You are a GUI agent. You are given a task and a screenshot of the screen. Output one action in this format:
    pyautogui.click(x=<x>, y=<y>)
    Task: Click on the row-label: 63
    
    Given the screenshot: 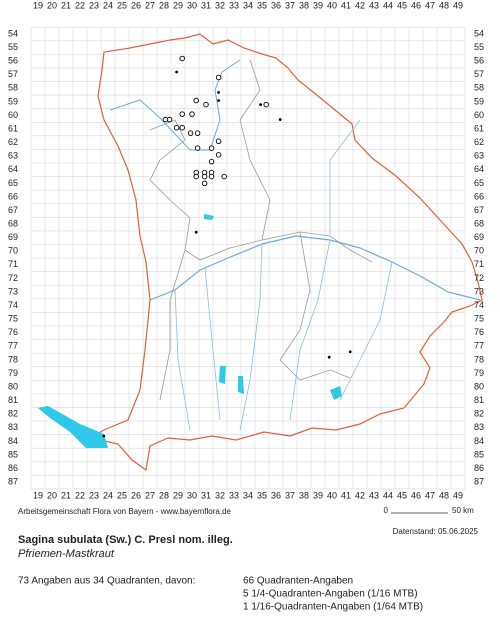 What is the action you would take?
    pyautogui.click(x=13, y=156)
    